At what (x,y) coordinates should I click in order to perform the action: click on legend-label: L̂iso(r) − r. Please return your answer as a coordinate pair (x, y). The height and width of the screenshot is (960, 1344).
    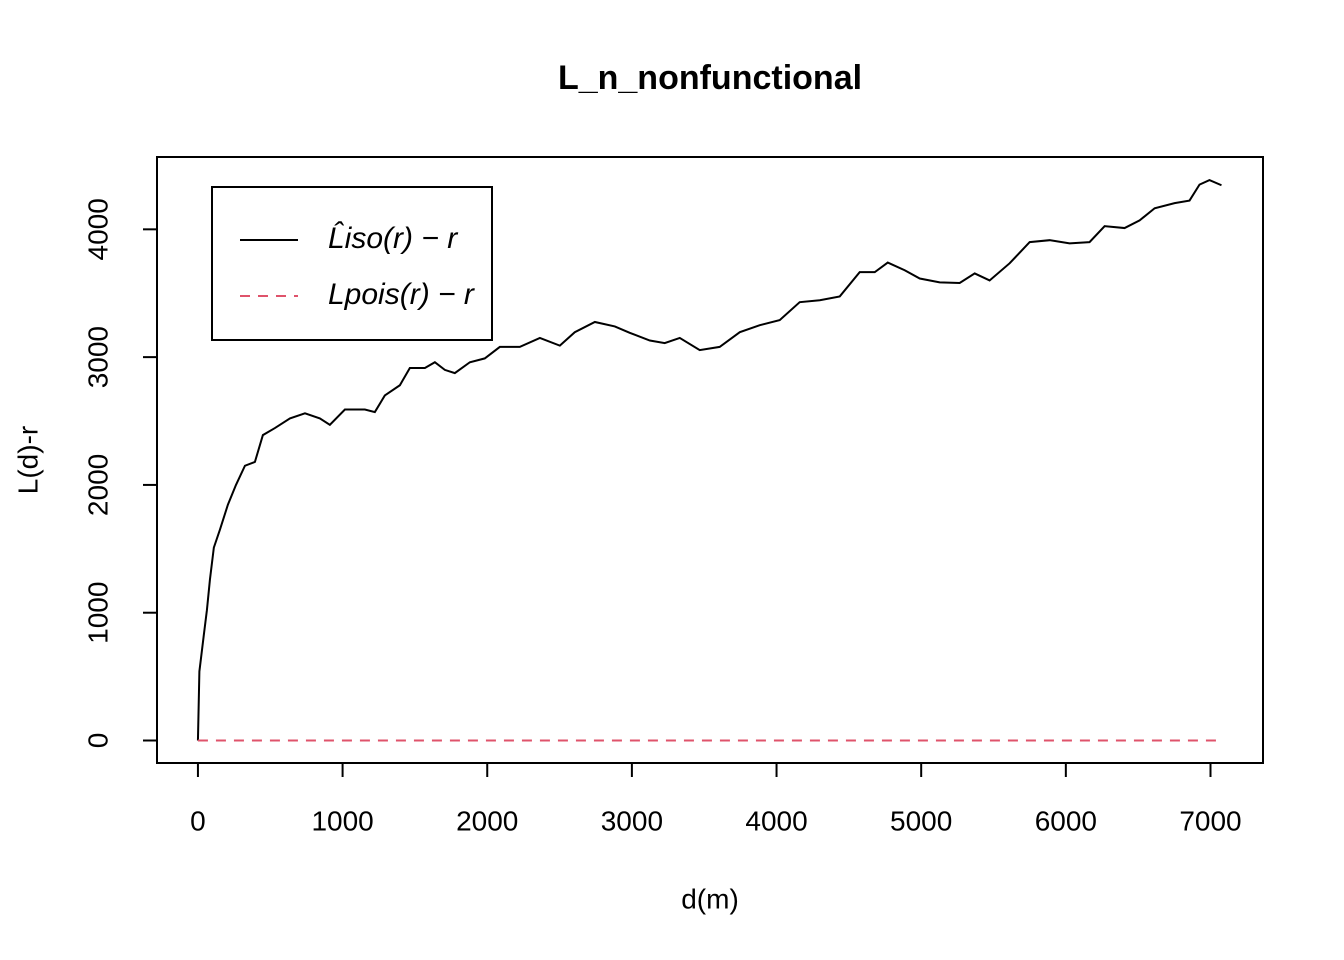
    Looking at the image, I should click on (393, 238).